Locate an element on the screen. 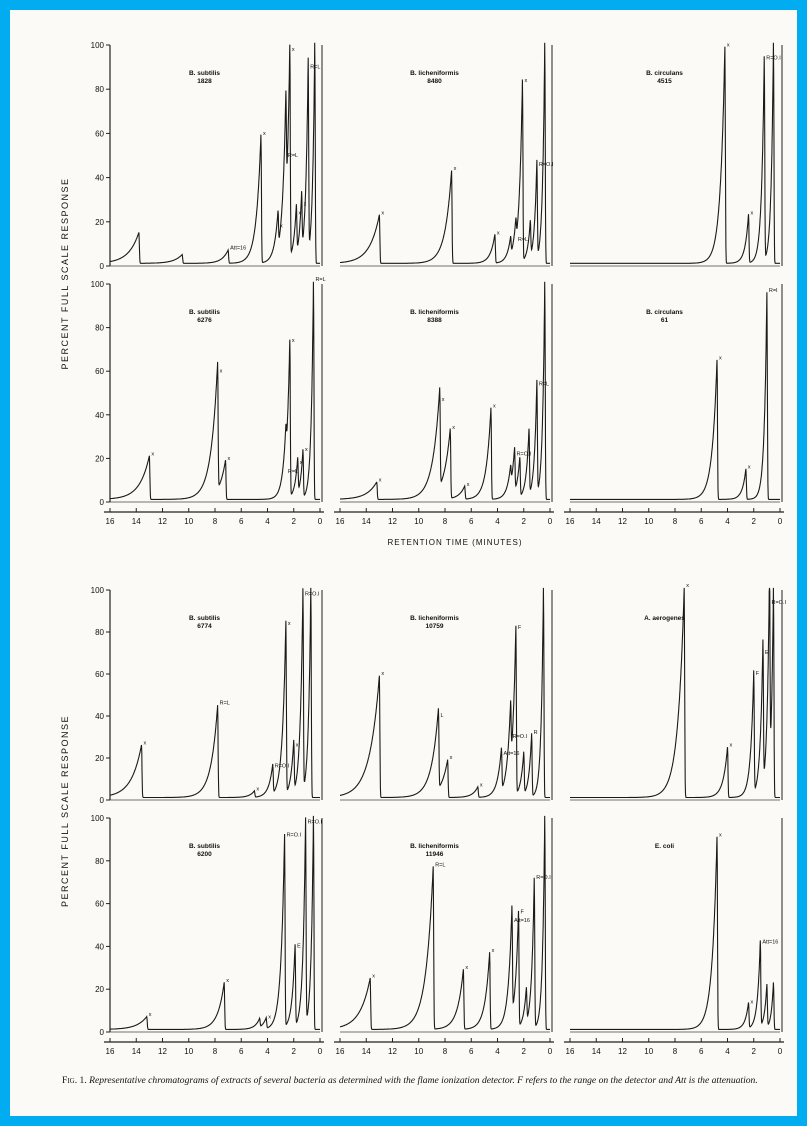 Image resolution: width=807 pixels, height=1126 pixels. peak-label: F is located at coordinates (758, 674).